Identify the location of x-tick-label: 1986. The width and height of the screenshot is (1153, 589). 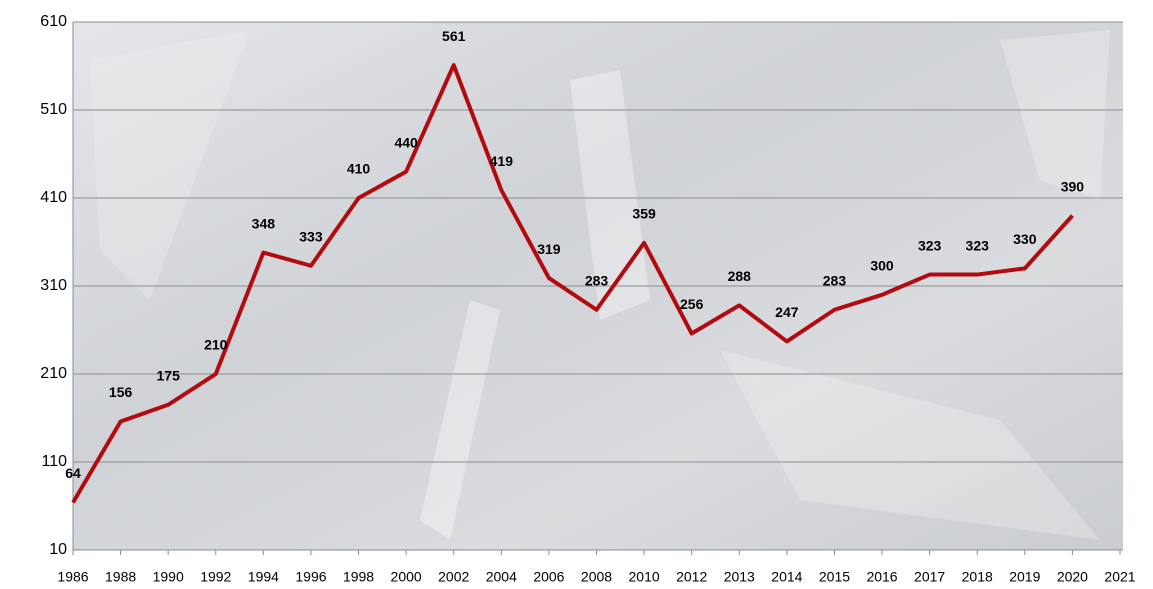
(72, 577).